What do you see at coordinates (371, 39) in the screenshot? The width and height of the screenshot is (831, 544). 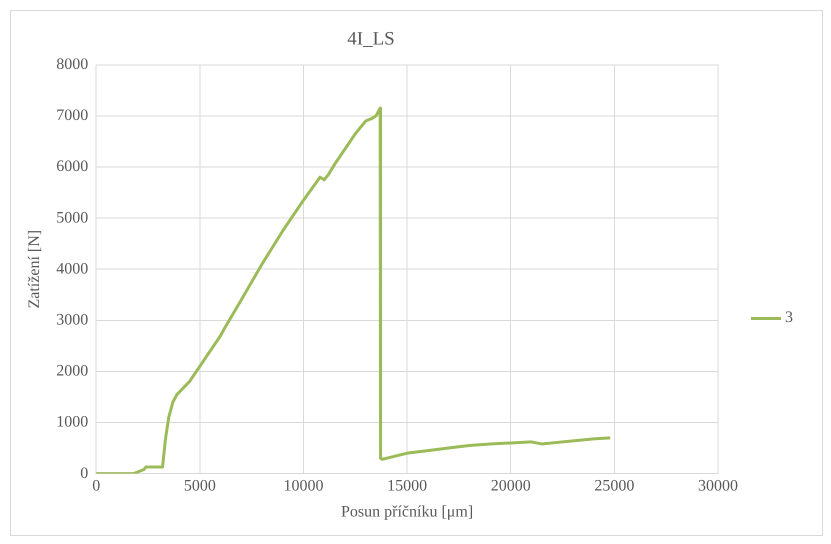 I see `chart-title: 4I_LS` at bounding box center [371, 39].